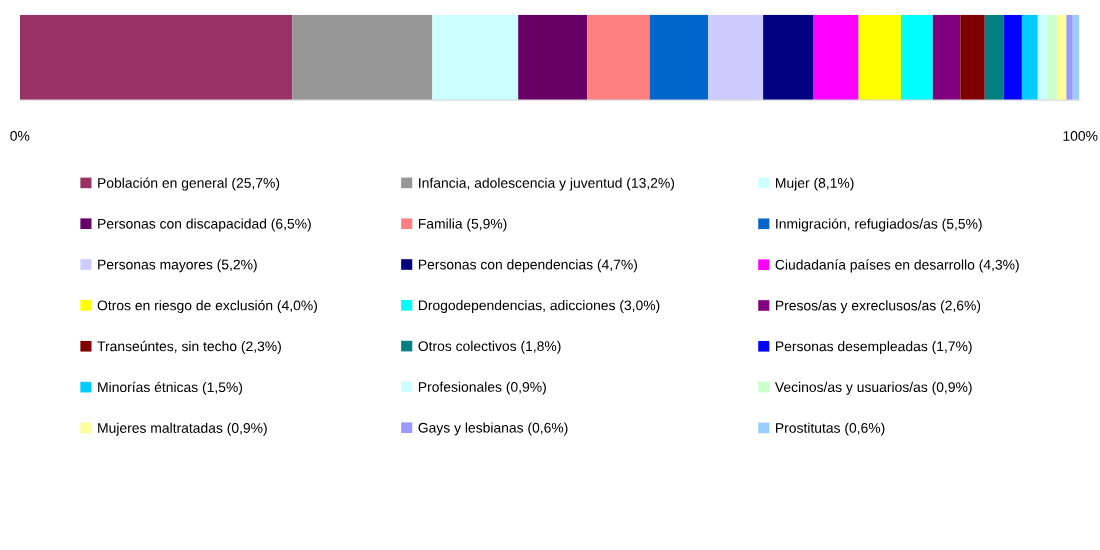  Describe the element at coordinates (20, 136) in the screenshot. I see `x-tick-label: 0%` at that location.